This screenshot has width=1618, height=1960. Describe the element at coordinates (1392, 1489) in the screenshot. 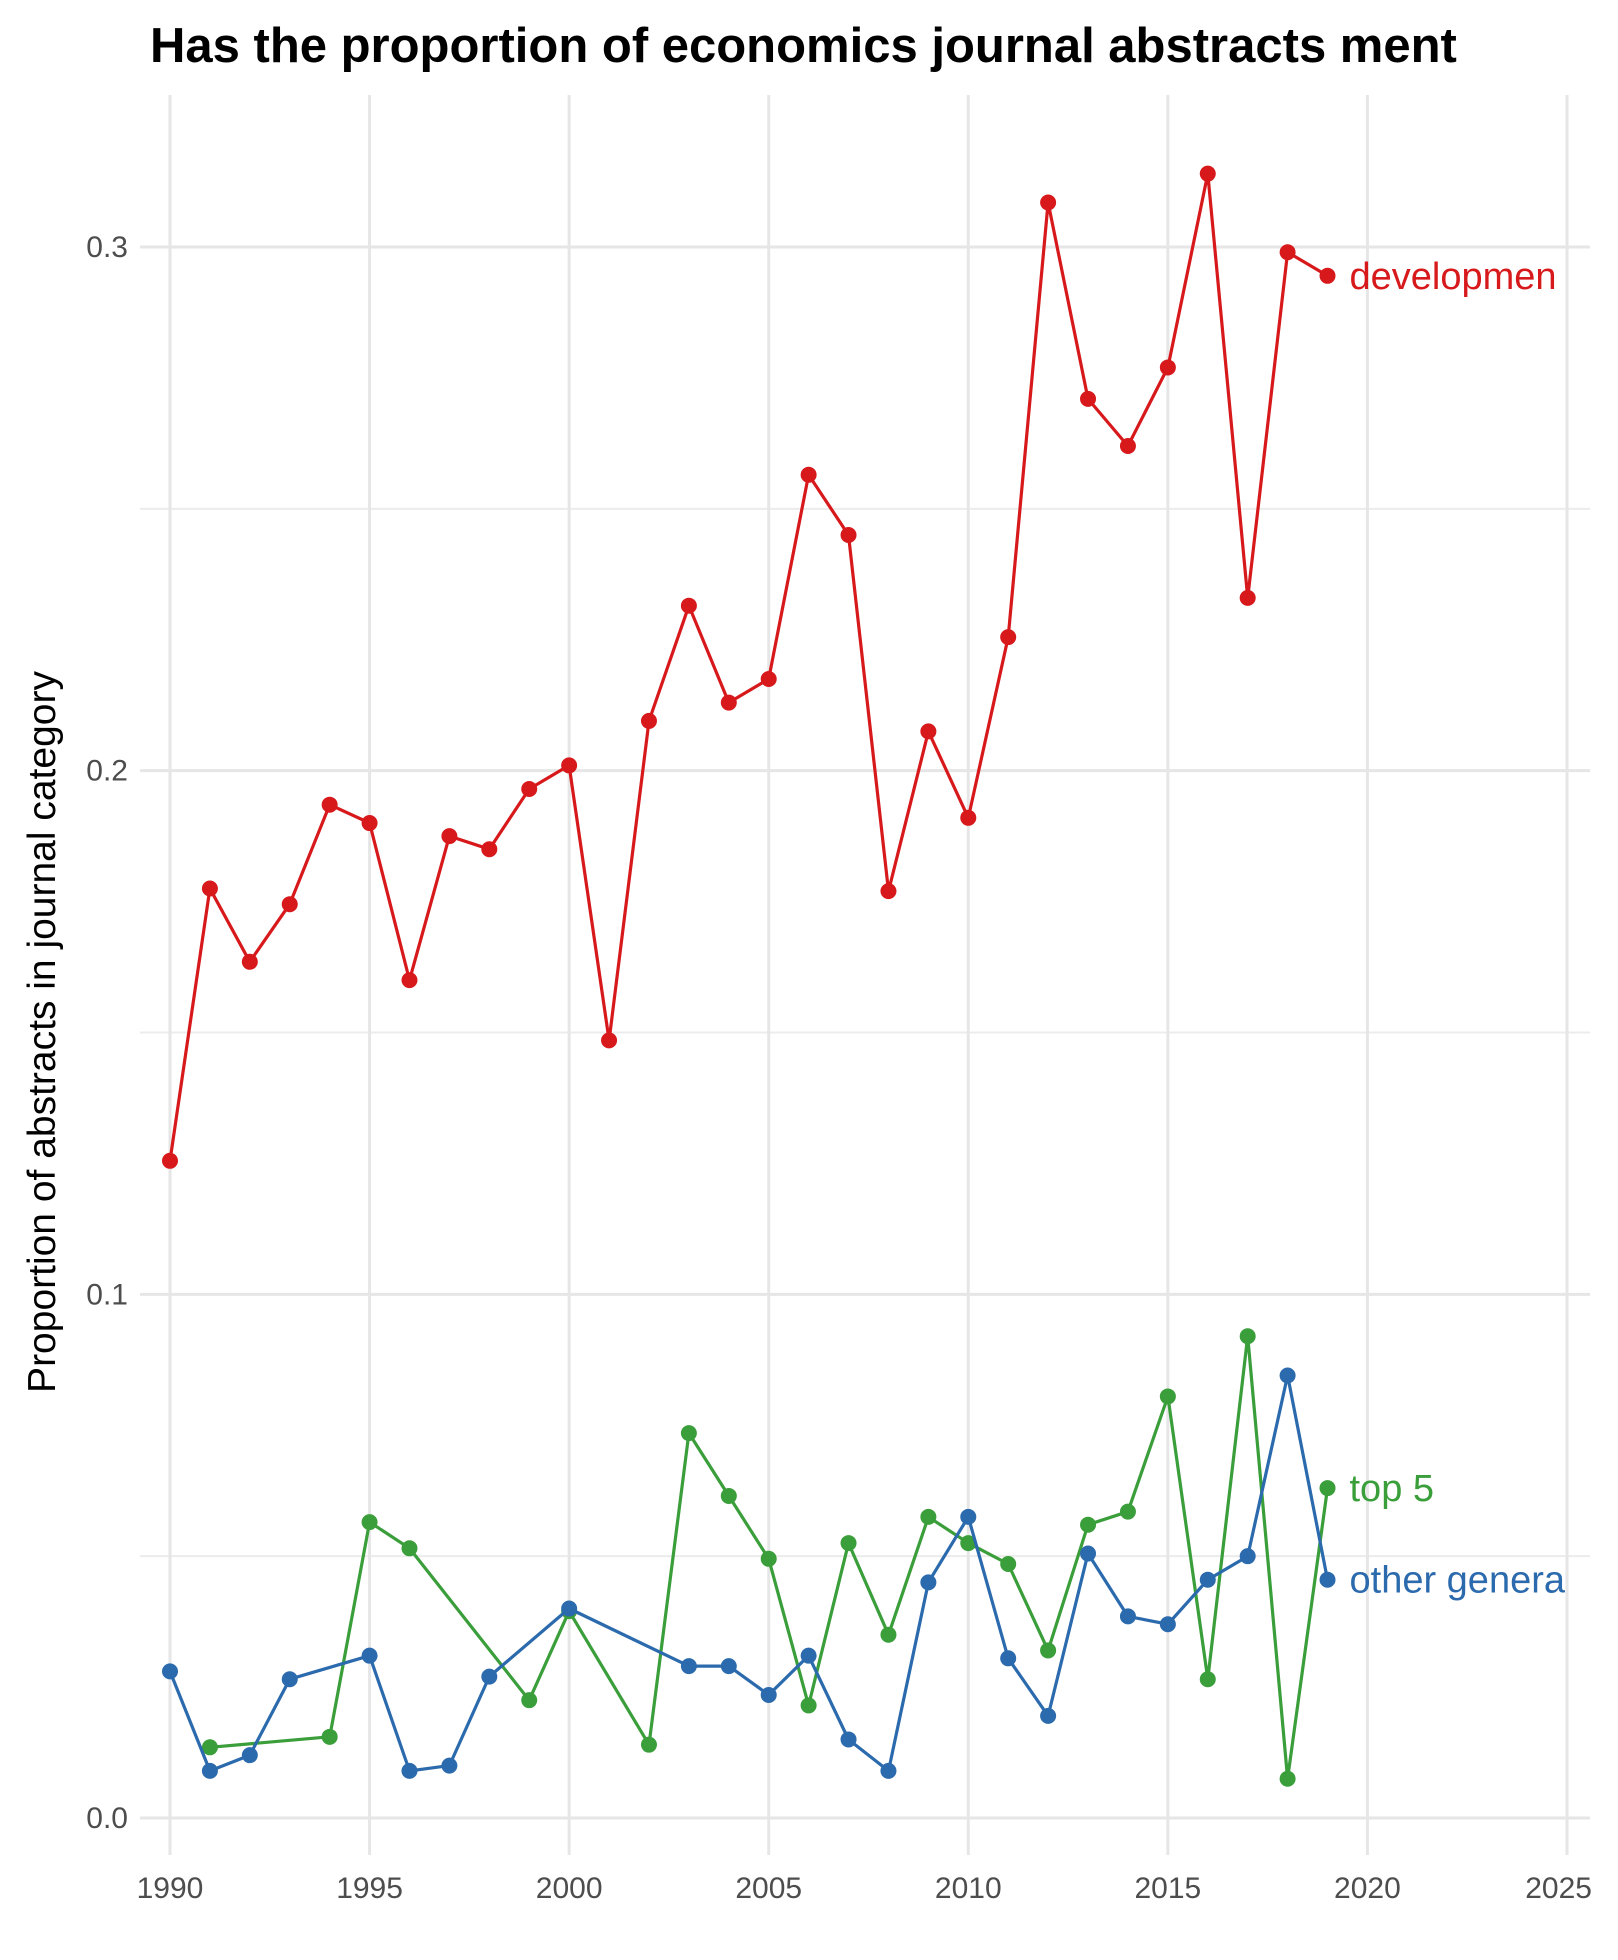

I see `series-end-label: top 5` at that location.